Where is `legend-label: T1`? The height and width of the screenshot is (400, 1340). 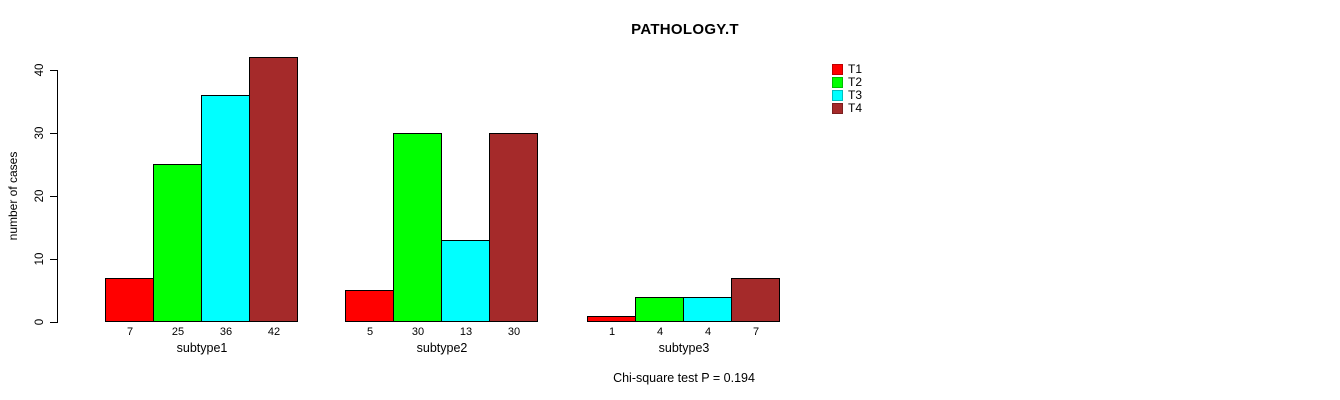 legend-label: T1 is located at coordinates (855, 69).